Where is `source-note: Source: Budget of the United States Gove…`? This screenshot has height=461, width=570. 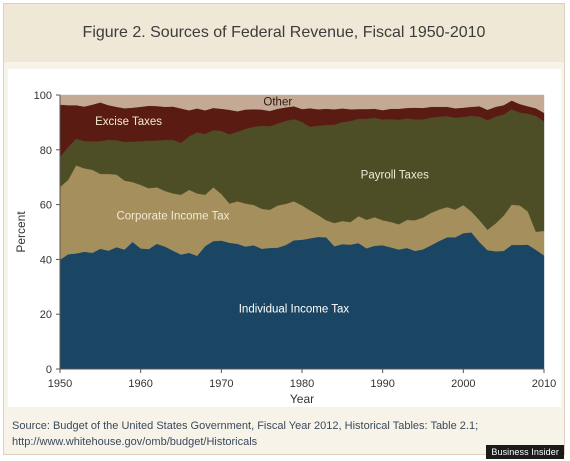
source-note: Source: Budget of the United States Gove… is located at coordinates (282, 434).